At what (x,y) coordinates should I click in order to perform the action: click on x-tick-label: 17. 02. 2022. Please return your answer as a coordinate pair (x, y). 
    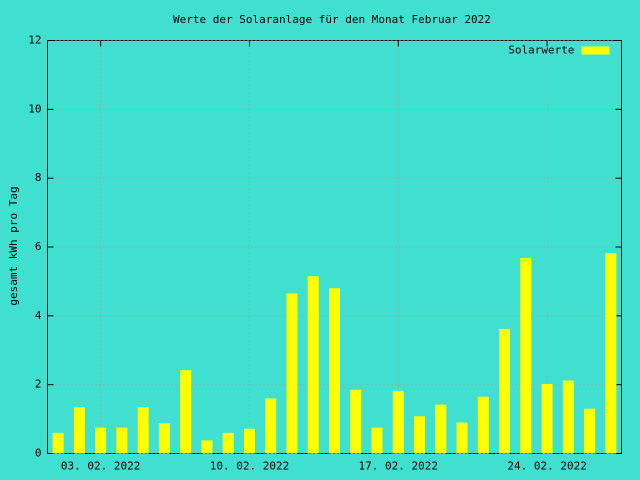
    Looking at the image, I should click on (398, 466).